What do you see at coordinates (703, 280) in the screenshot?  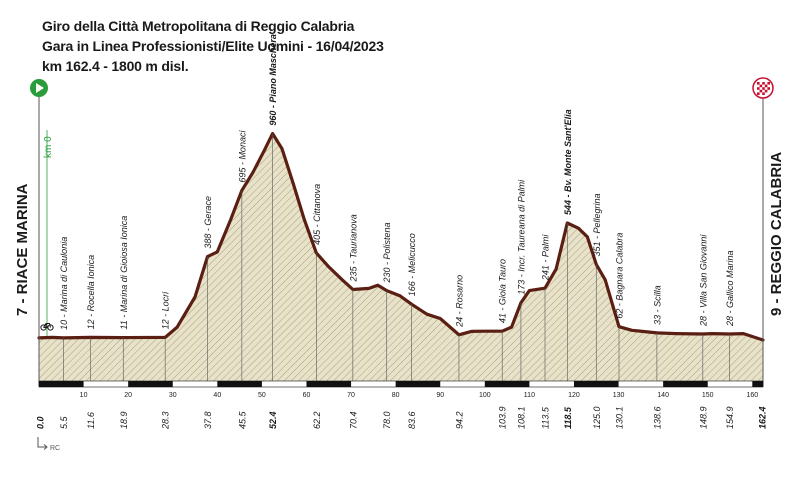 I see `place-label: 28 - Villa San Giovanni` at bounding box center [703, 280].